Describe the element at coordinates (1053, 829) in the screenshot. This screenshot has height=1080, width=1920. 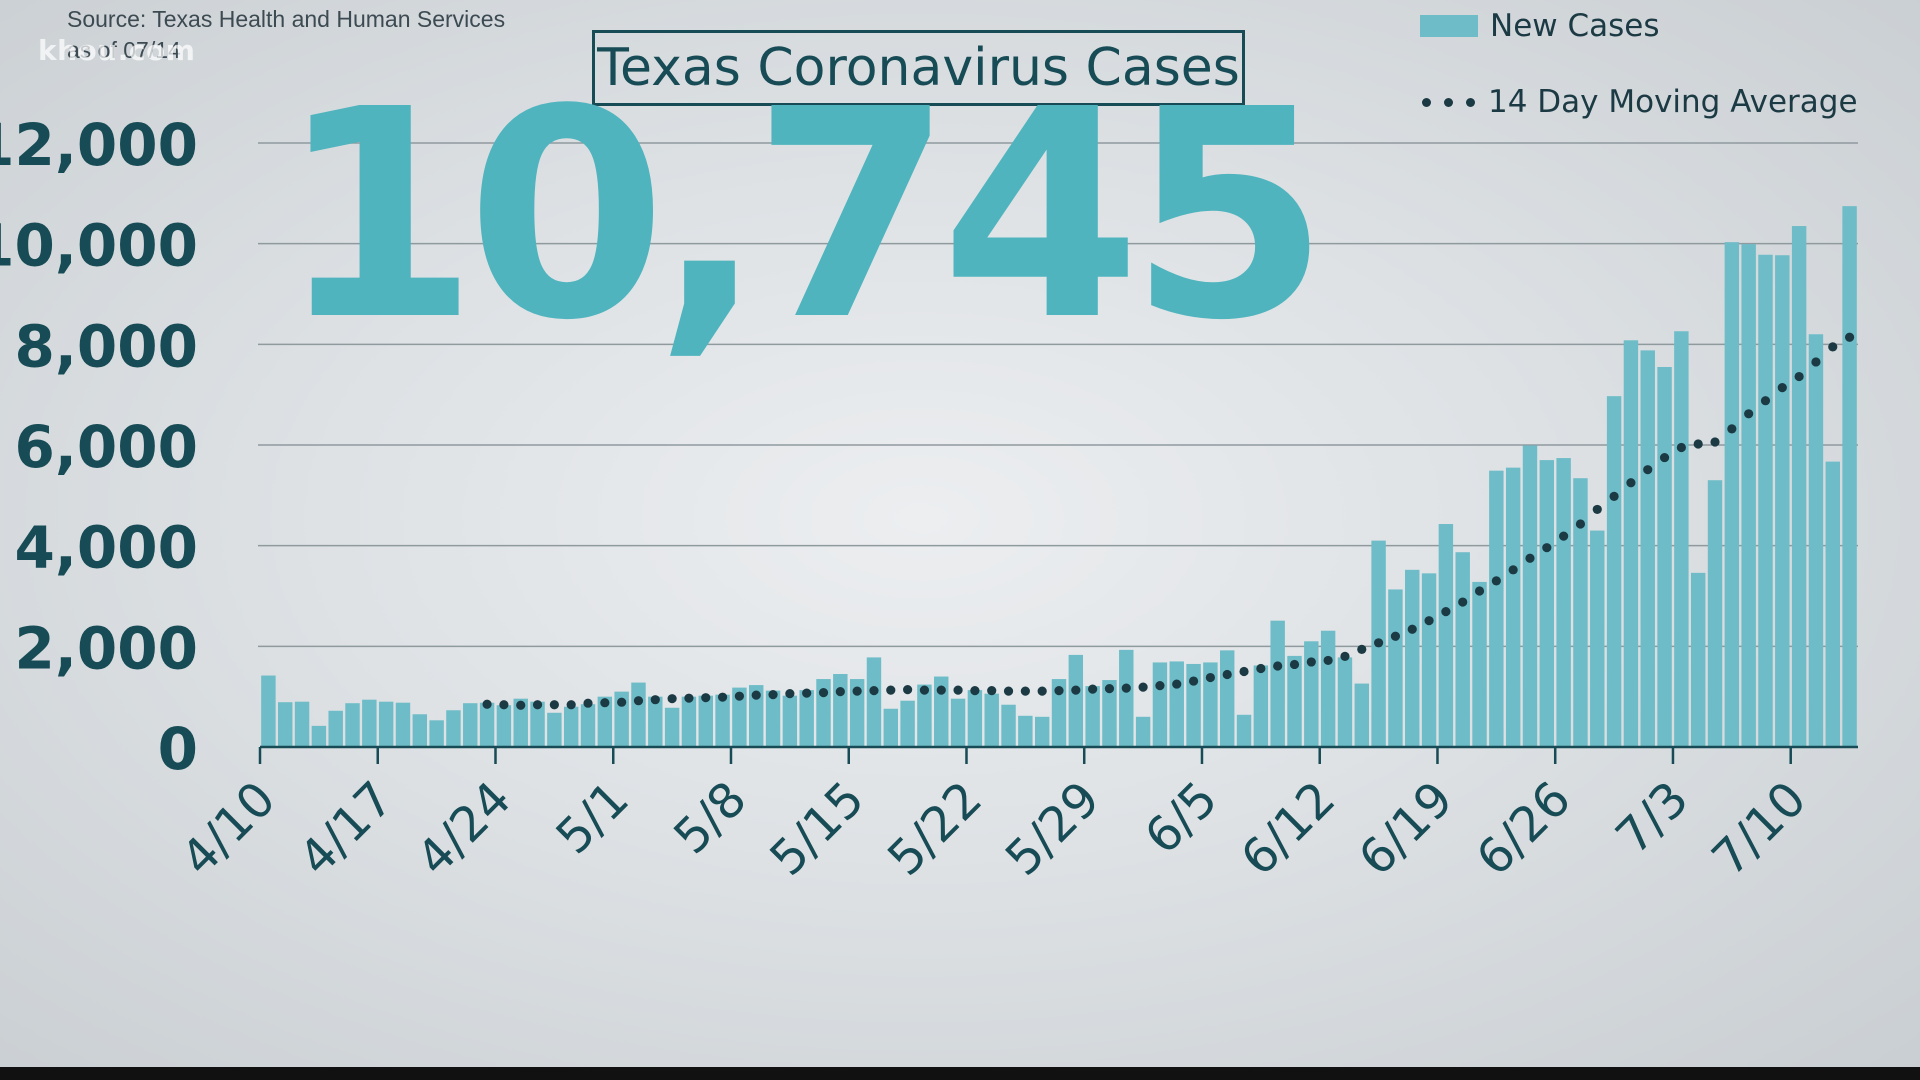
I see `x-tick-label: 5/29` at that location.